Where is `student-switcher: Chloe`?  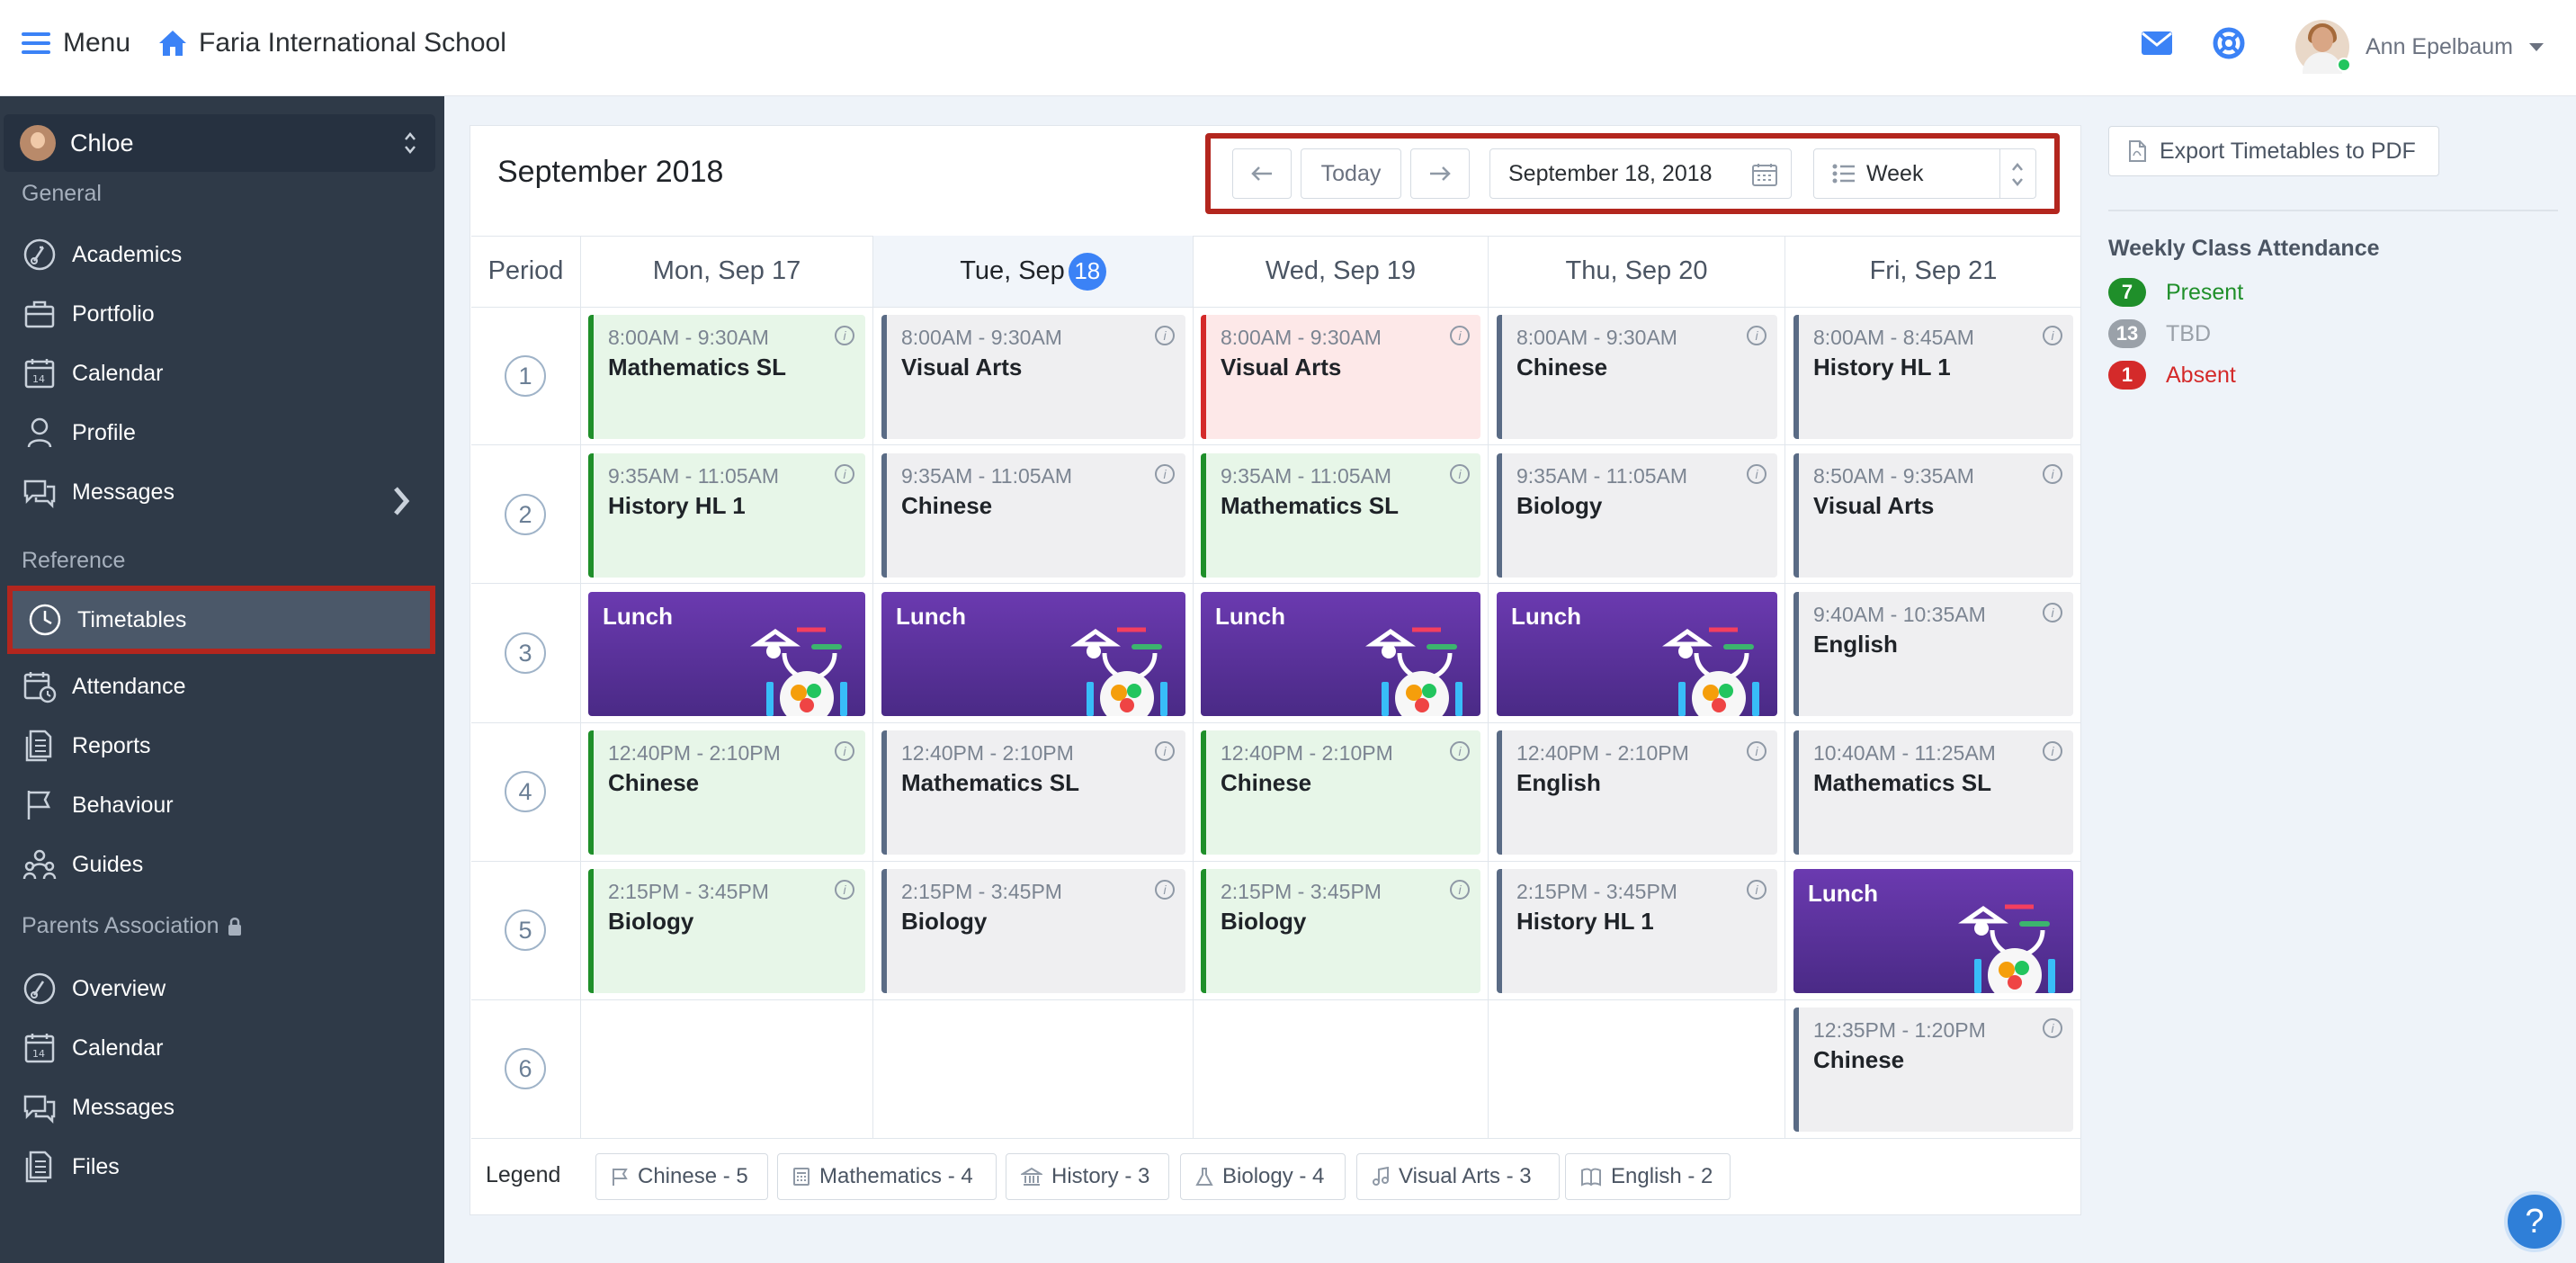
student-switcher: Chloe is located at coordinates (219, 143).